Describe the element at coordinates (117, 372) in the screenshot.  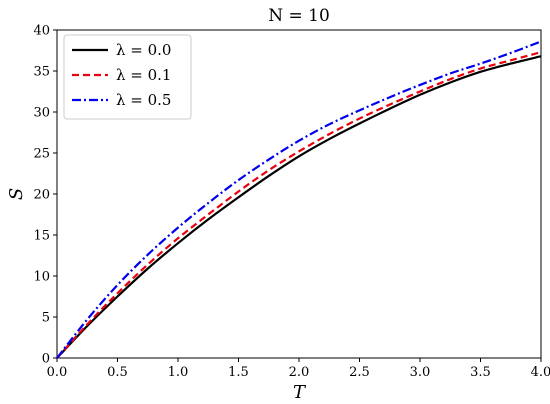
I see `x-tick-label: 0.5` at that location.